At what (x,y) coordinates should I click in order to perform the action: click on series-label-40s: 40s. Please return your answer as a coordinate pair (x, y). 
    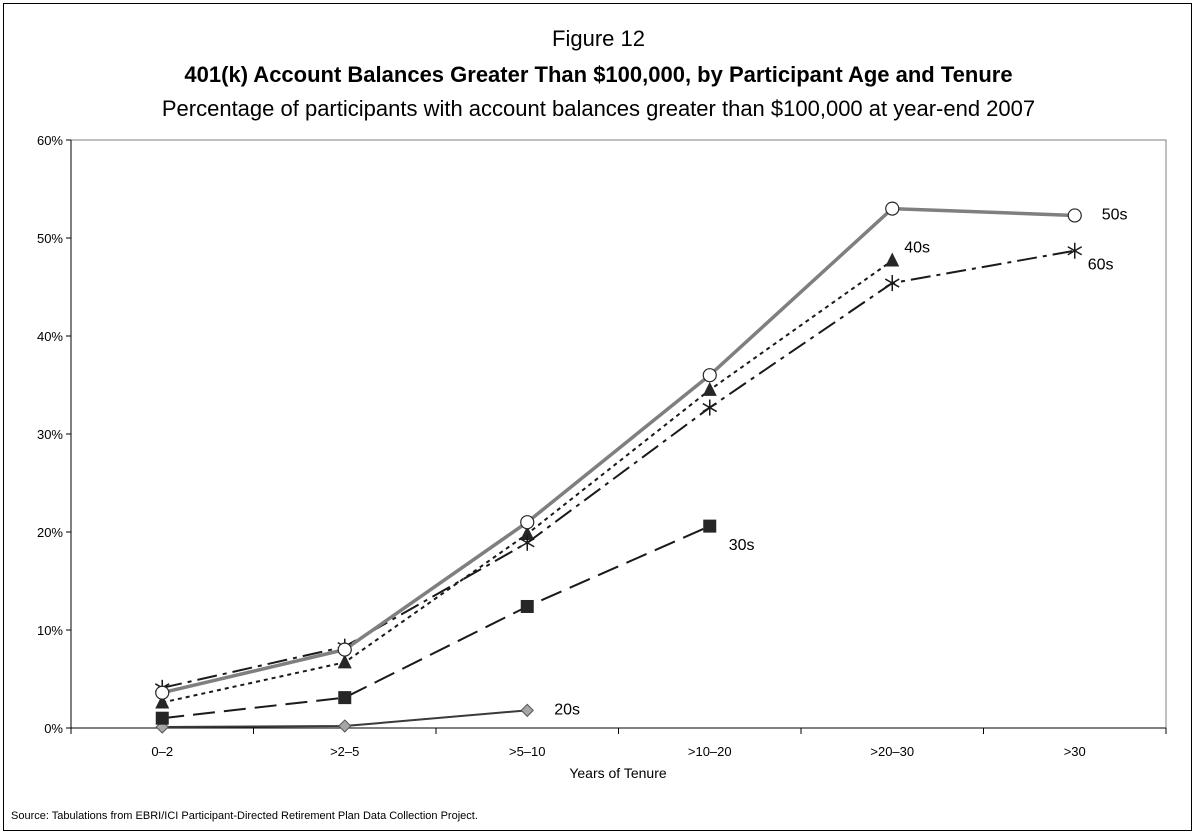
    Looking at the image, I should click on (917, 248).